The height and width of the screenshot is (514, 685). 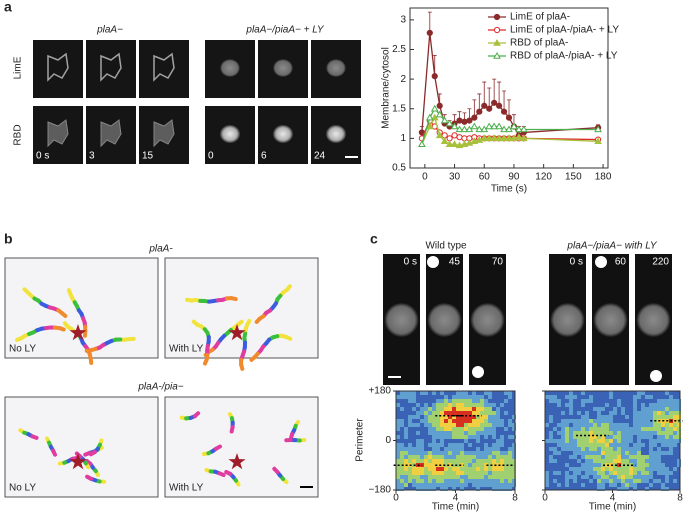 I want to click on error-bar, so click(x=489, y=98).